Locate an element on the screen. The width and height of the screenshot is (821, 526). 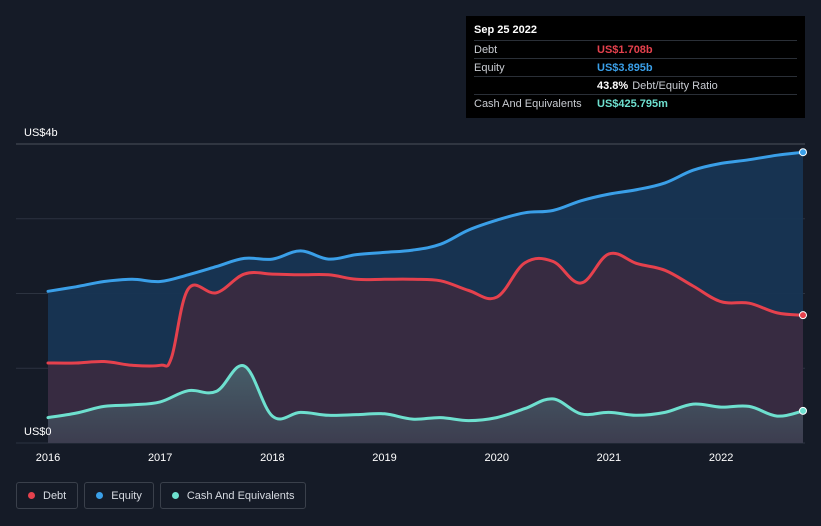
cash-area is located at coordinates (425, 404).